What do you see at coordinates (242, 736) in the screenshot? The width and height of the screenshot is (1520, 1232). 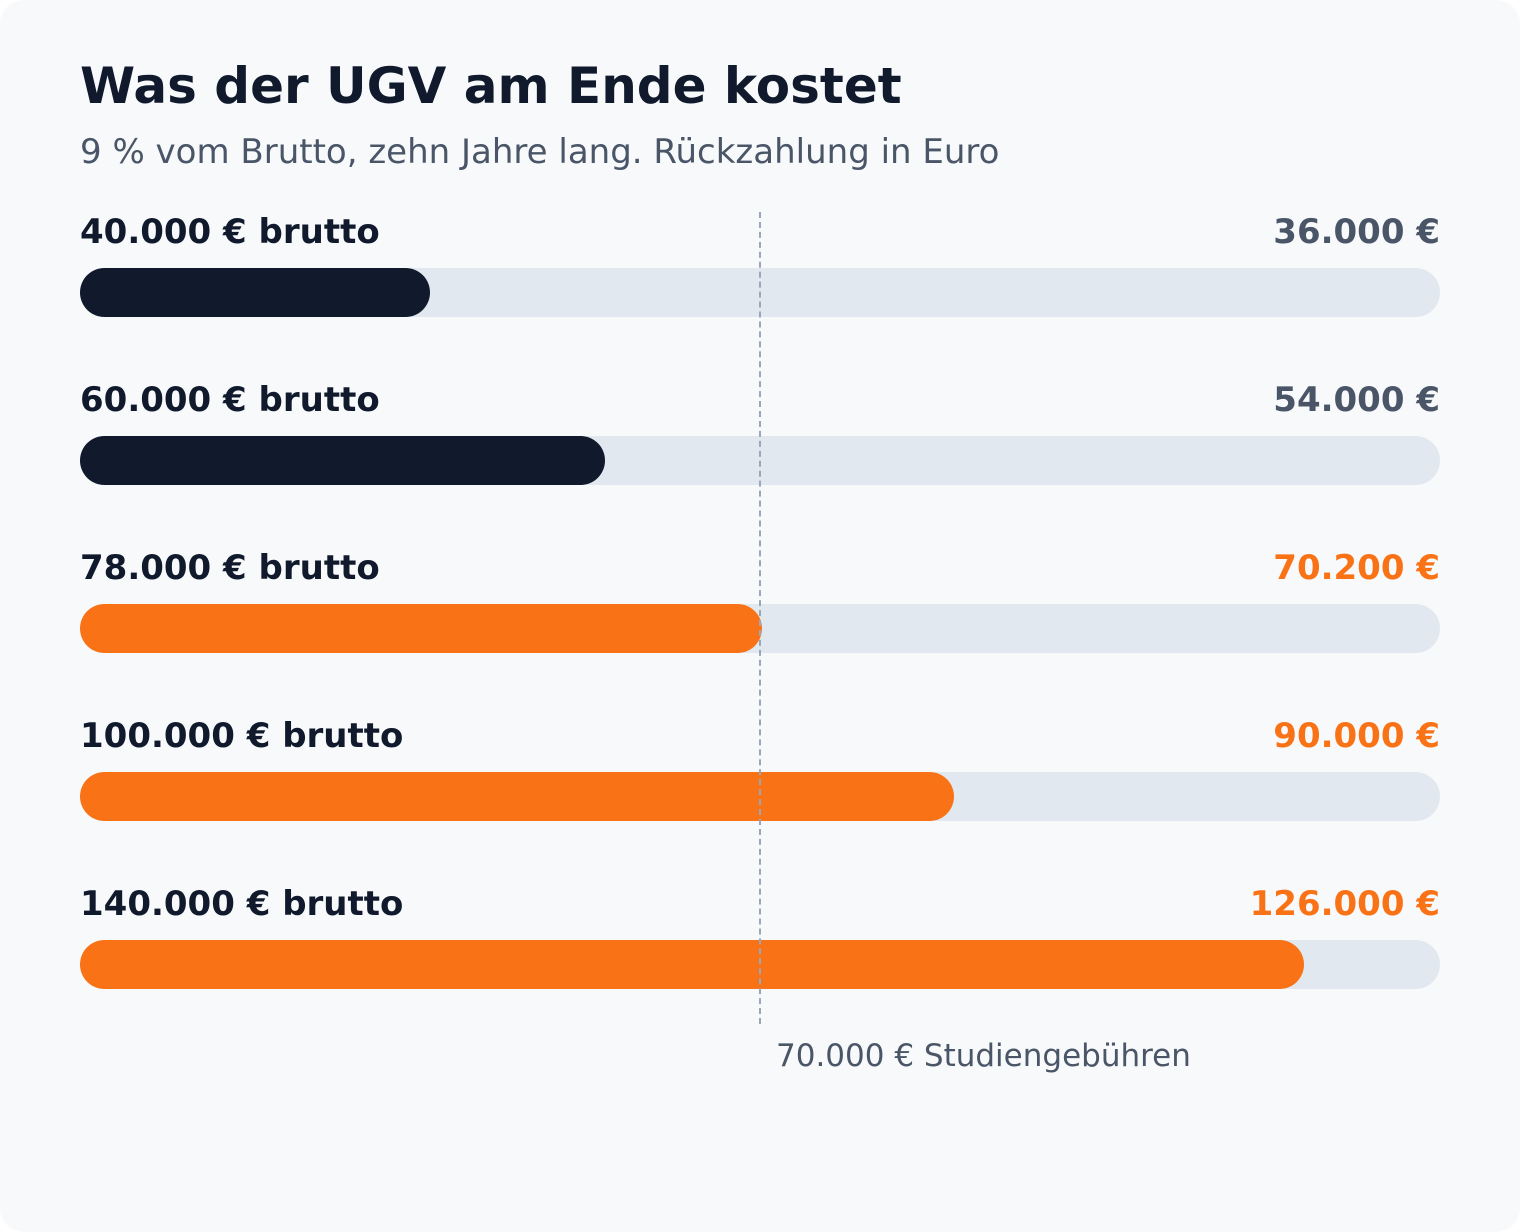 I see `category-label: 100.000 € brutto` at bounding box center [242, 736].